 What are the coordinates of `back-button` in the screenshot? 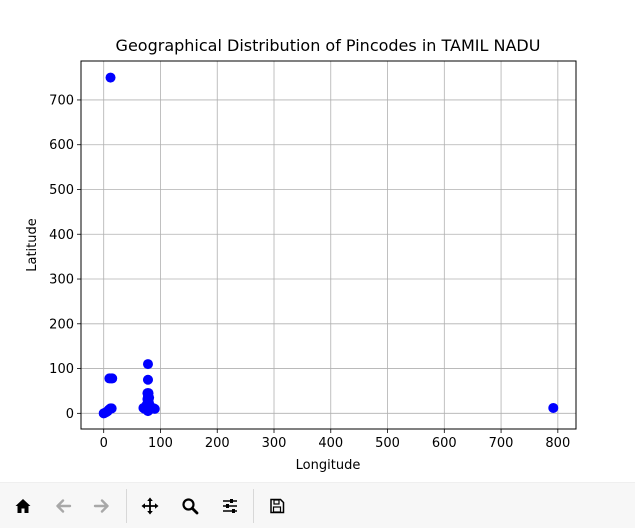 It's located at (63, 506).